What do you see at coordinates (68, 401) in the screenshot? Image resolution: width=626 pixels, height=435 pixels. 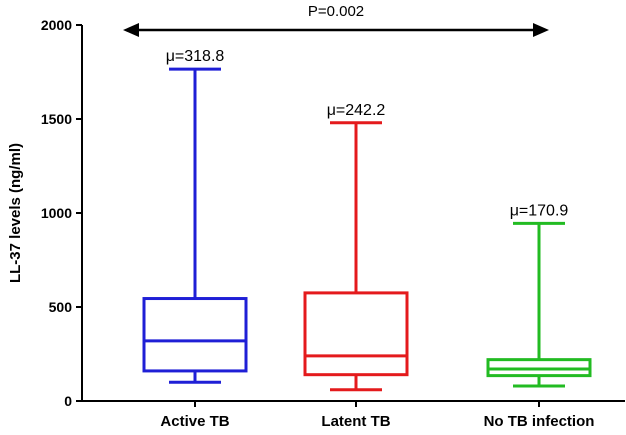 I see `y-tick-label: 0` at bounding box center [68, 401].